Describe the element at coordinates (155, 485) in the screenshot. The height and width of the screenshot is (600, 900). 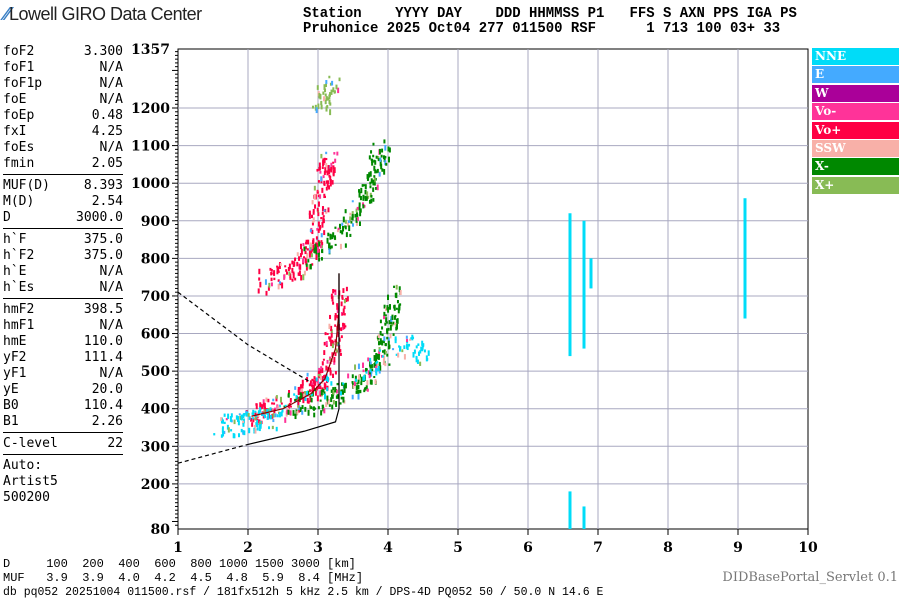
I see `y-tick-label: 200` at that location.